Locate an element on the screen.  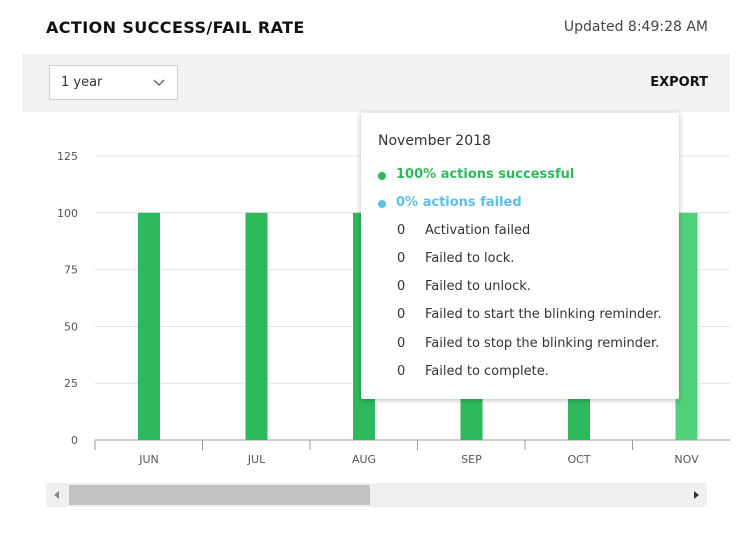
reason-label: Failed to stop the blinking reminder. is located at coordinates (542, 343).